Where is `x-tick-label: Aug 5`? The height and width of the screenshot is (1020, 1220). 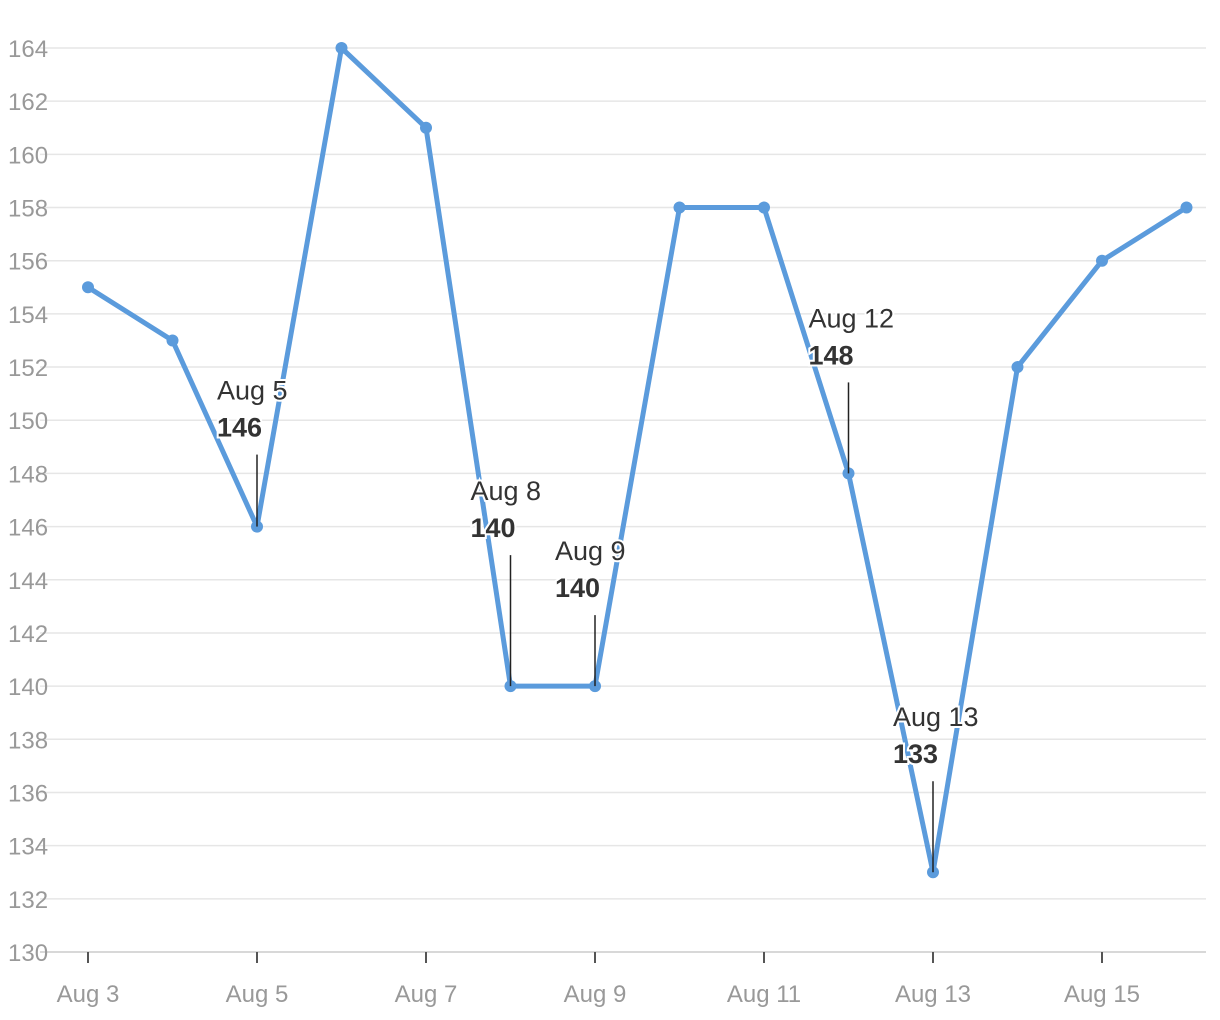 x-tick-label: Aug 5 is located at coordinates (257, 994).